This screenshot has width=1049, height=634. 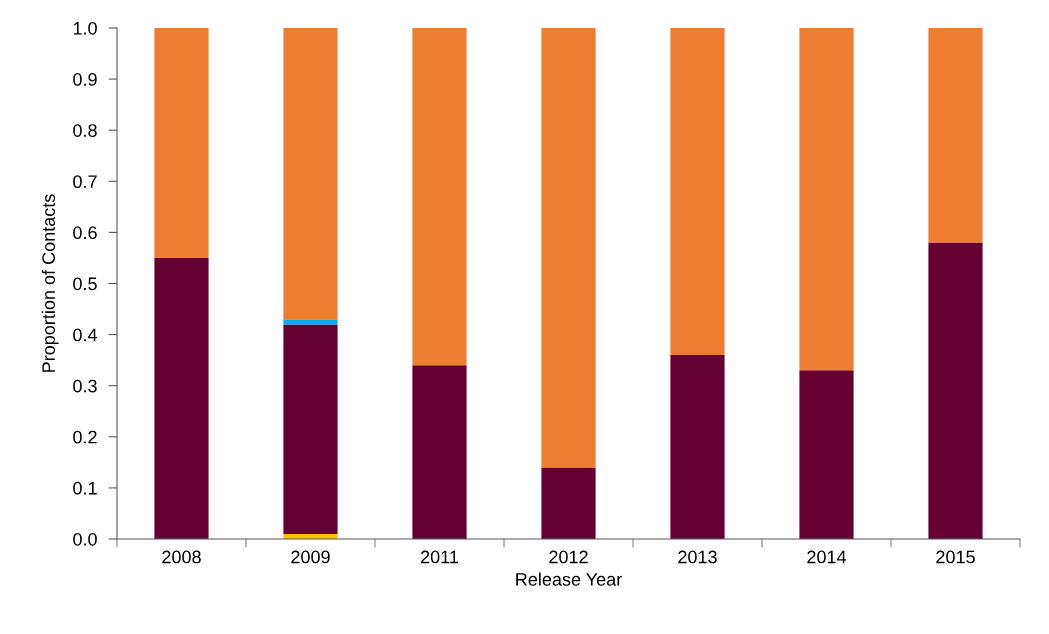 What do you see at coordinates (181, 557) in the screenshot?
I see `x-tick-label: 2008` at bounding box center [181, 557].